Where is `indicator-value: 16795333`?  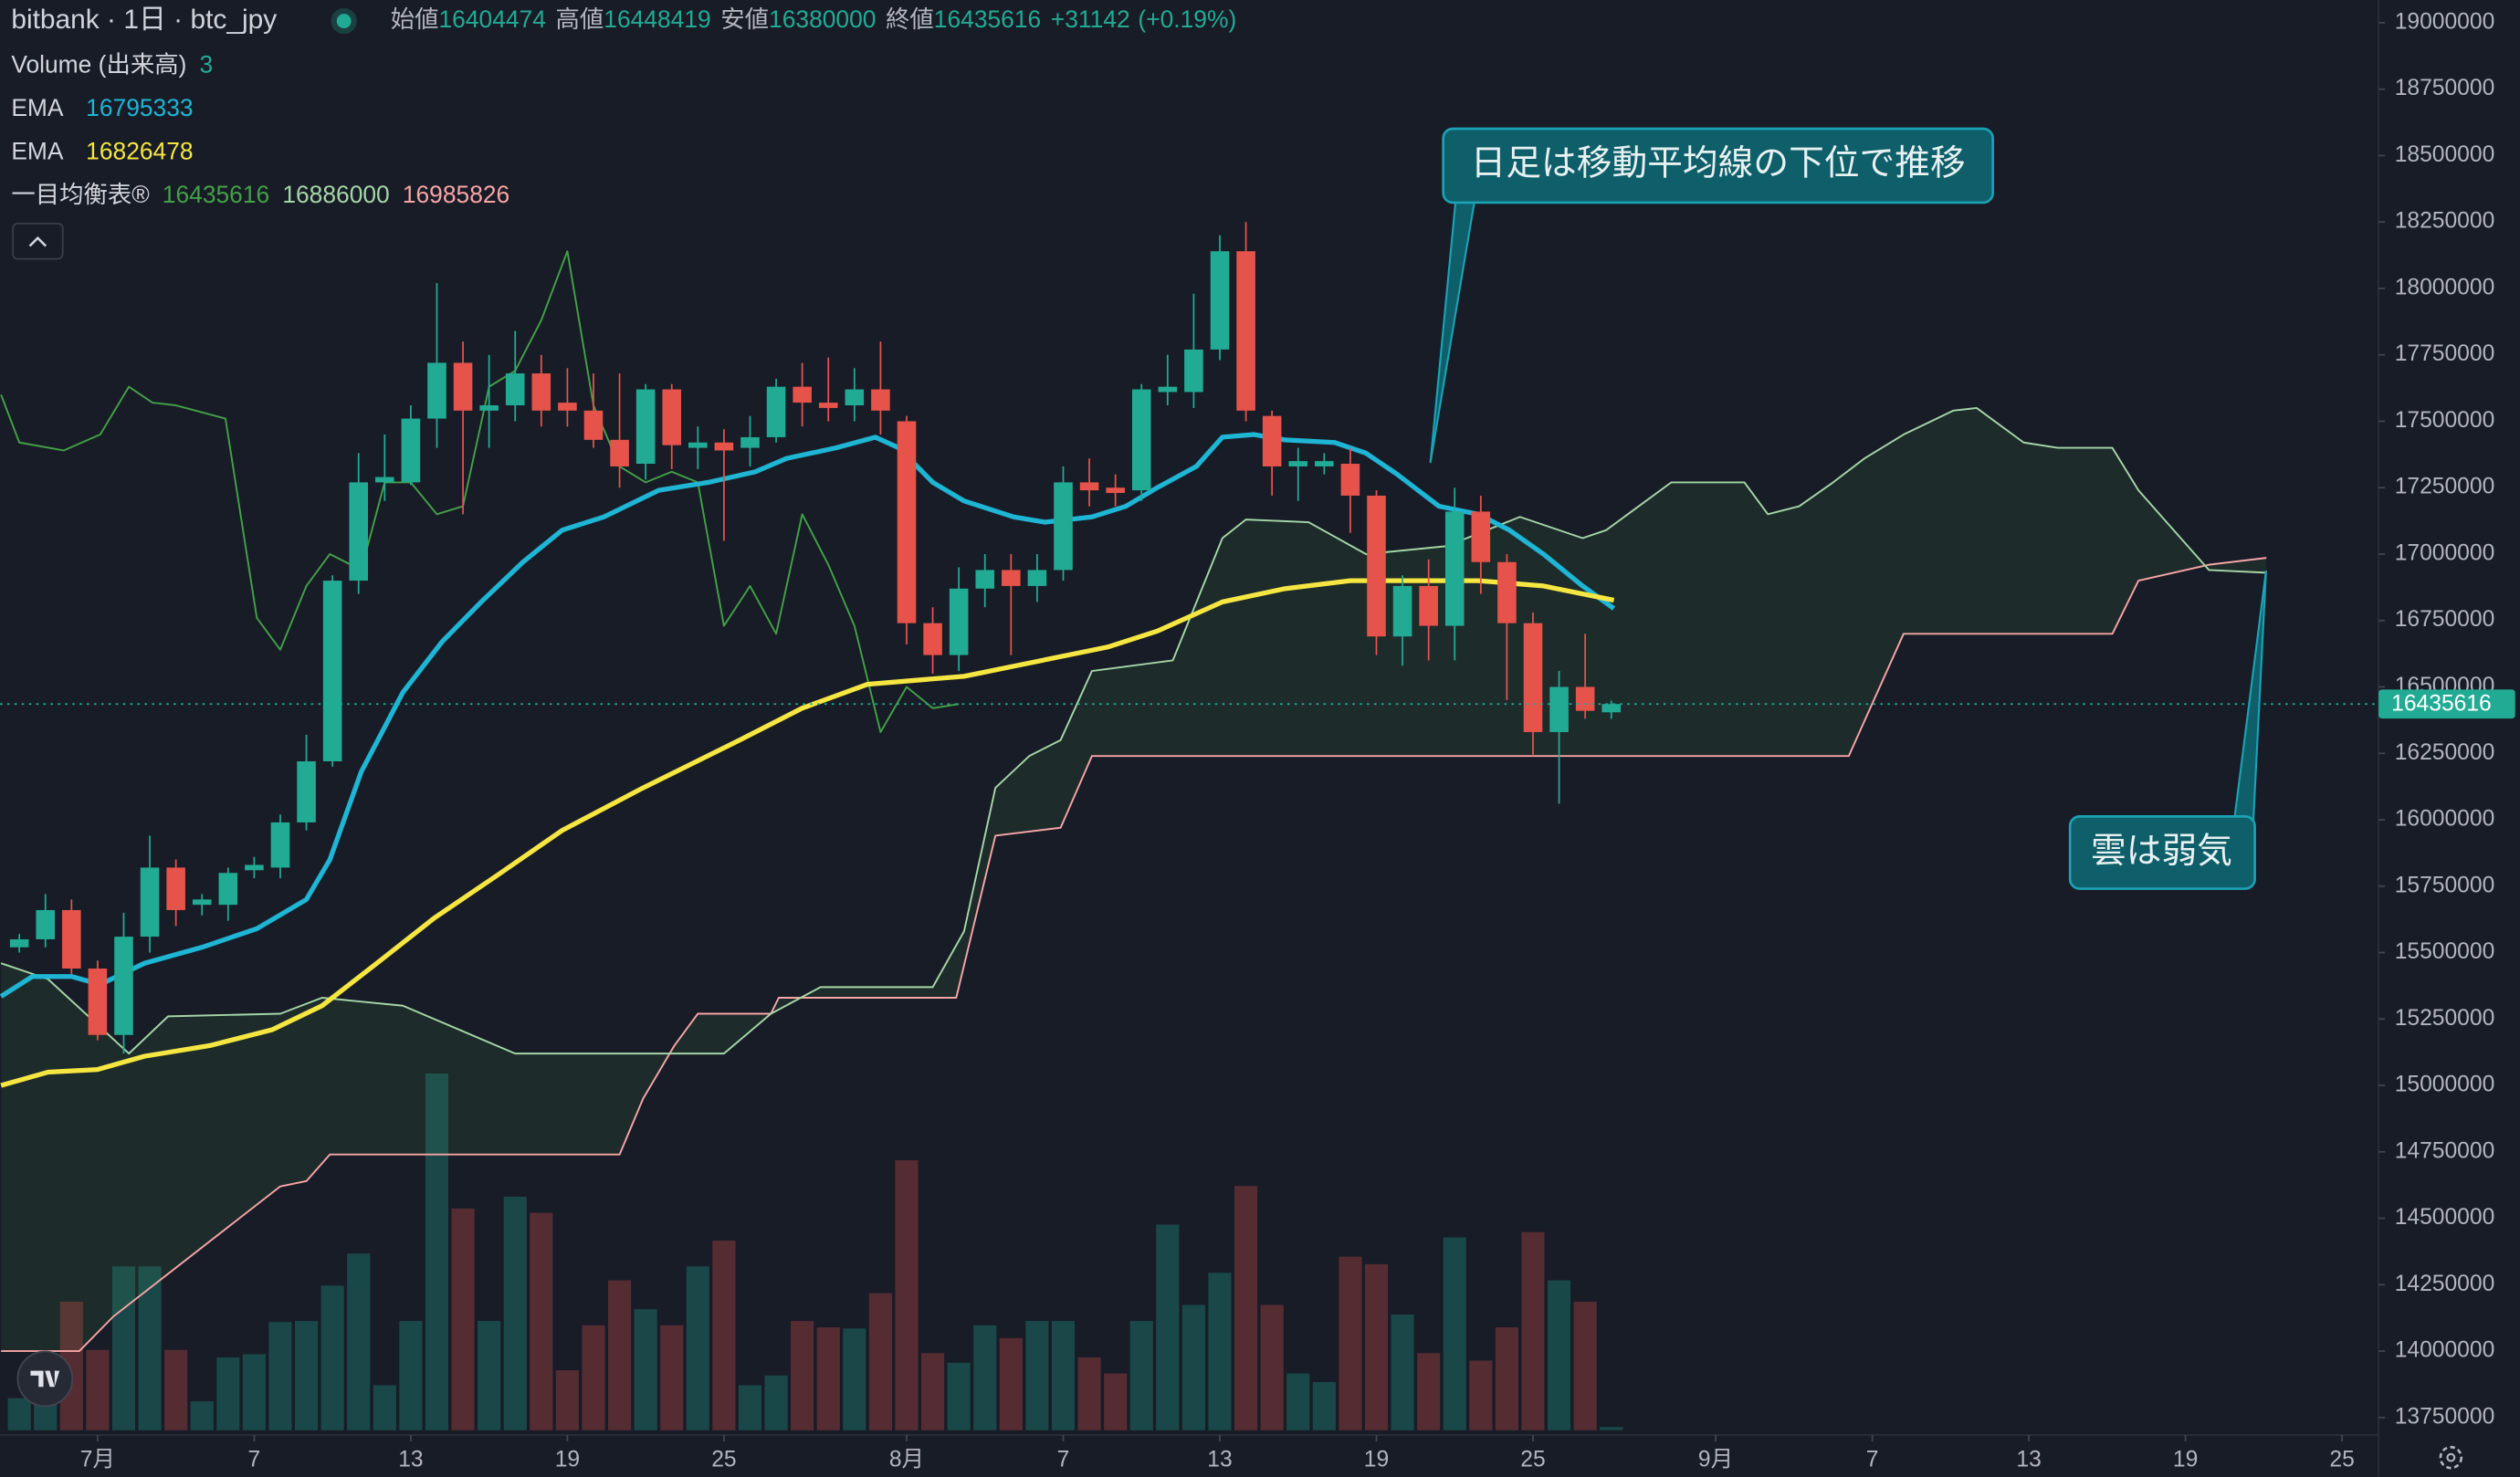
indicator-value: 16795333 is located at coordinates (139, 107).